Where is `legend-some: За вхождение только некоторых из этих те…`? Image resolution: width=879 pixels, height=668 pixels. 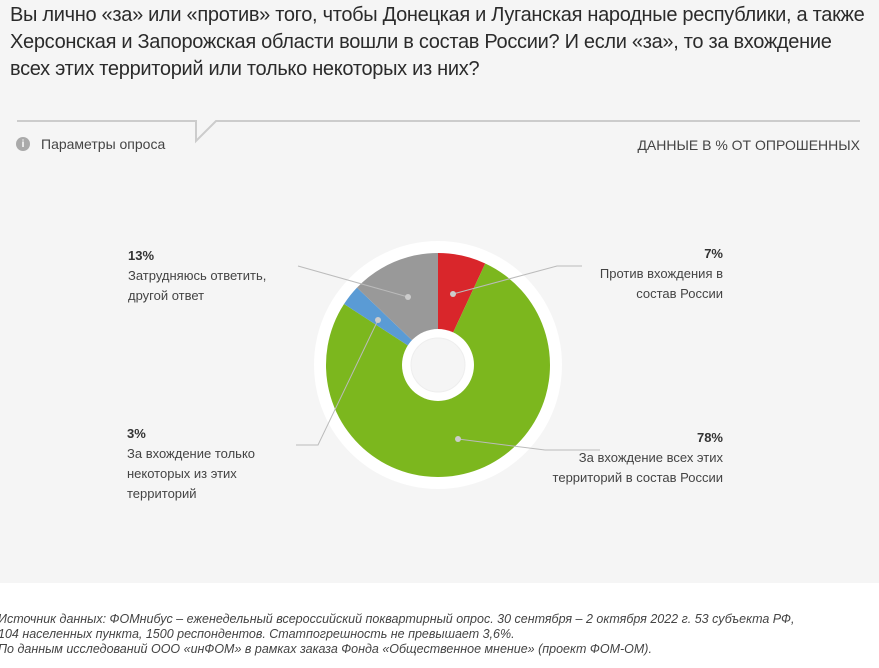
legend-some: За вхождение только некоторых из этих те… is located at coordinates (191, 473).